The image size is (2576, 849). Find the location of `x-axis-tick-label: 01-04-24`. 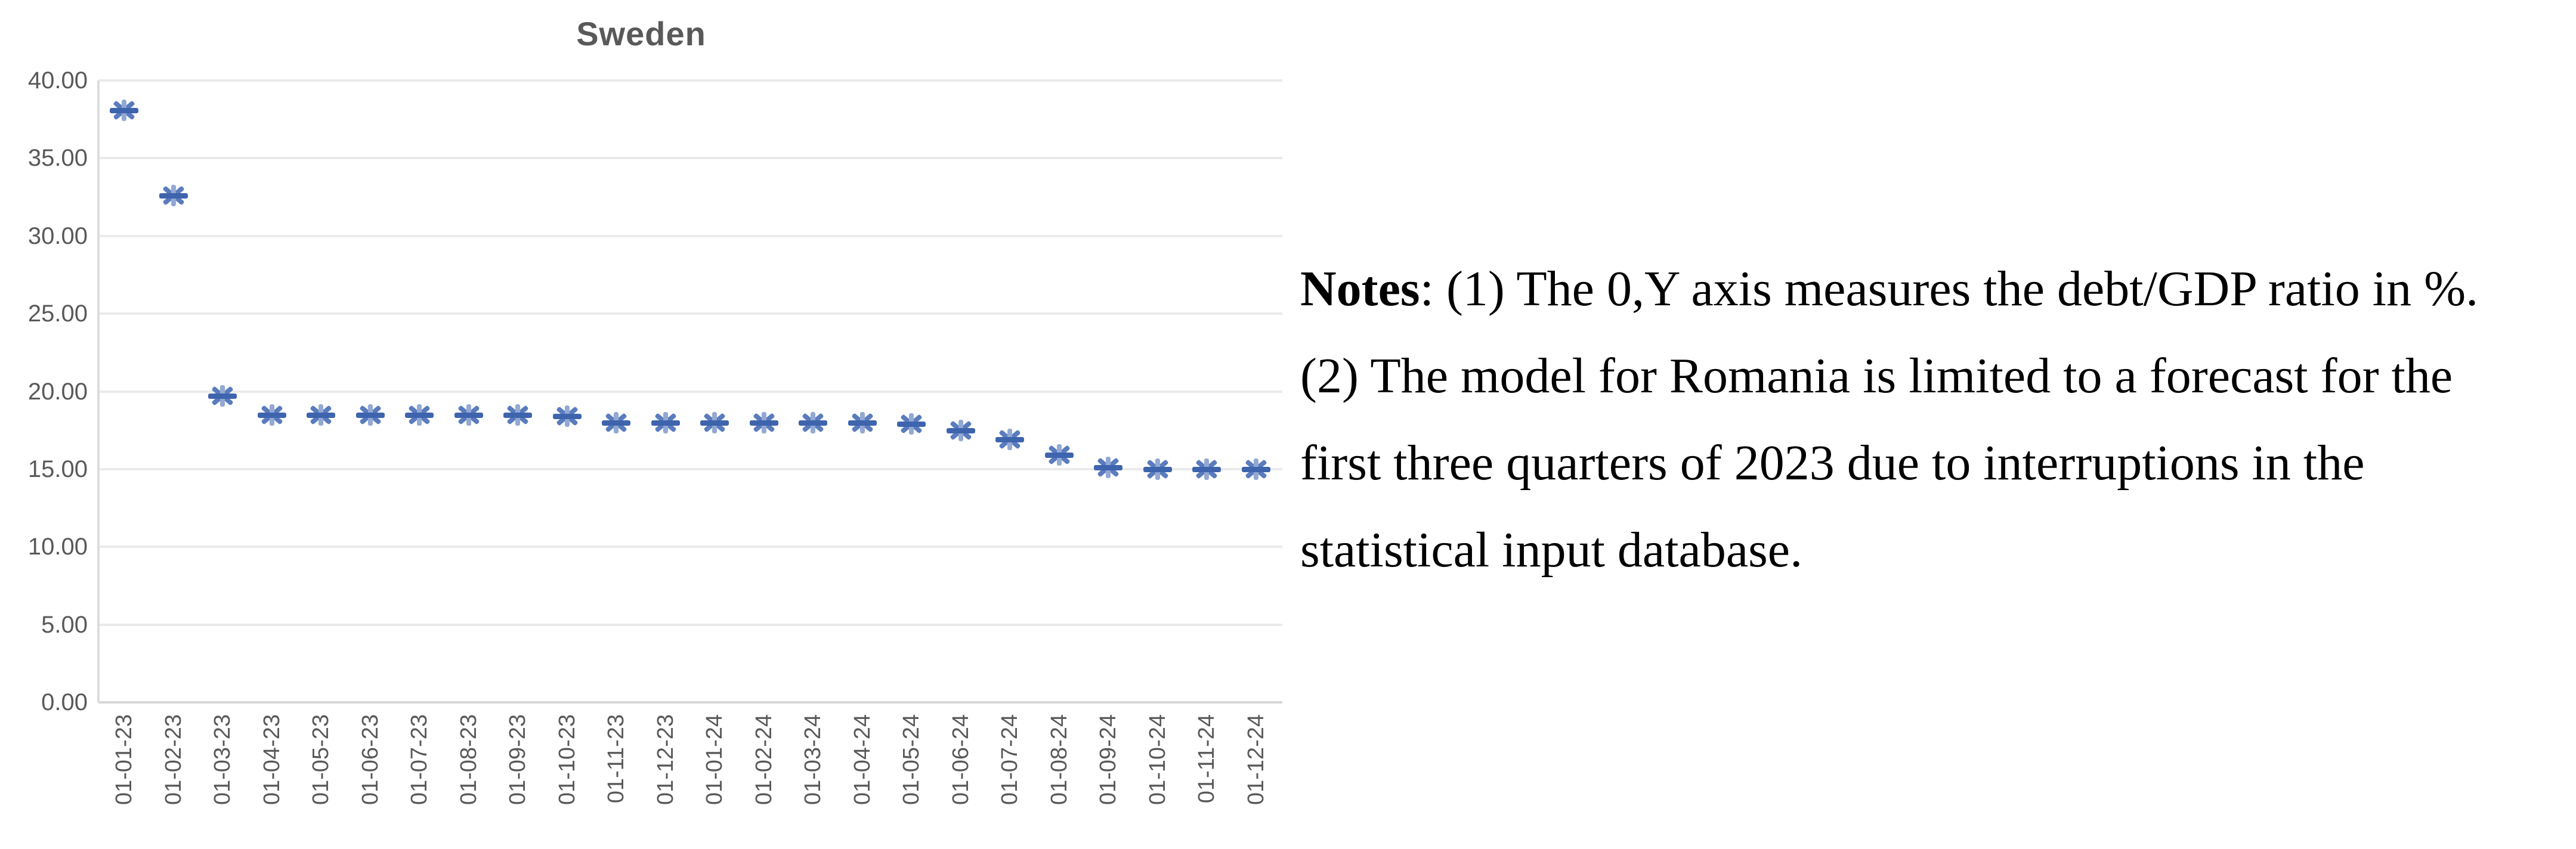

x-axis-tick-label: 01-04-24 is located at coordinates (862, 759).